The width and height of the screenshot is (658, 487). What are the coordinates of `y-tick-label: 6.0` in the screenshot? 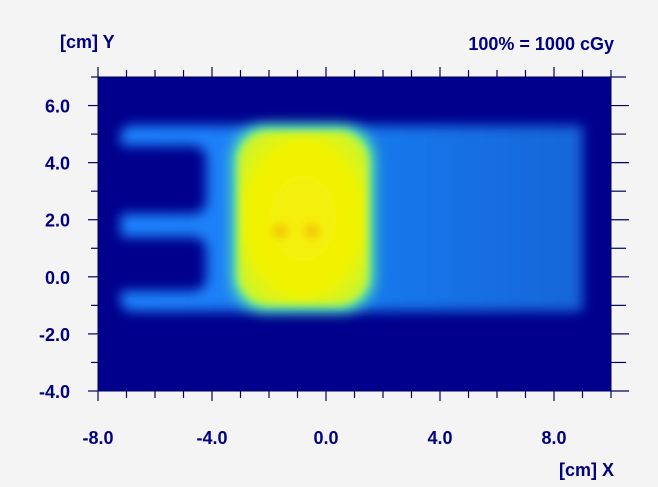 It's located at (57, 107).